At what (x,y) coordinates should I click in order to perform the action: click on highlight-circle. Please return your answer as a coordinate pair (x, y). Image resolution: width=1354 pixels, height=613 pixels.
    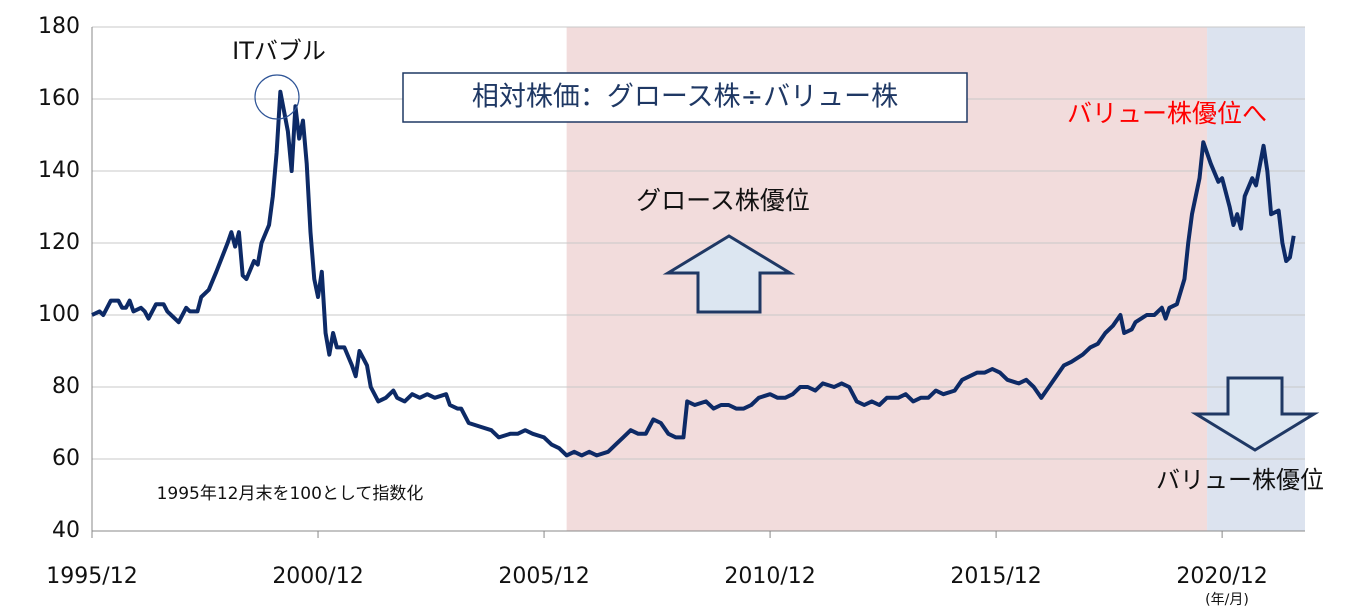
    Looking at the image, I should click on (277, 97).